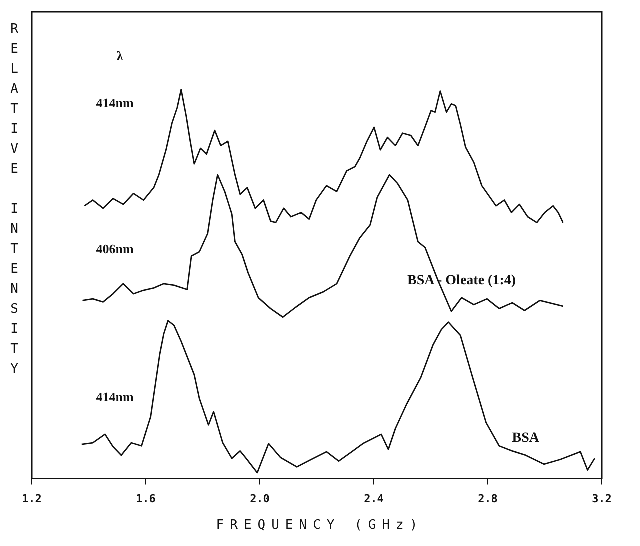 This screenshot has width=640, height=546. What do you see at coordinates (260, 499) in the screenshot?
I see `x-tick-label: 2.0` at bounding box center [260, 499].